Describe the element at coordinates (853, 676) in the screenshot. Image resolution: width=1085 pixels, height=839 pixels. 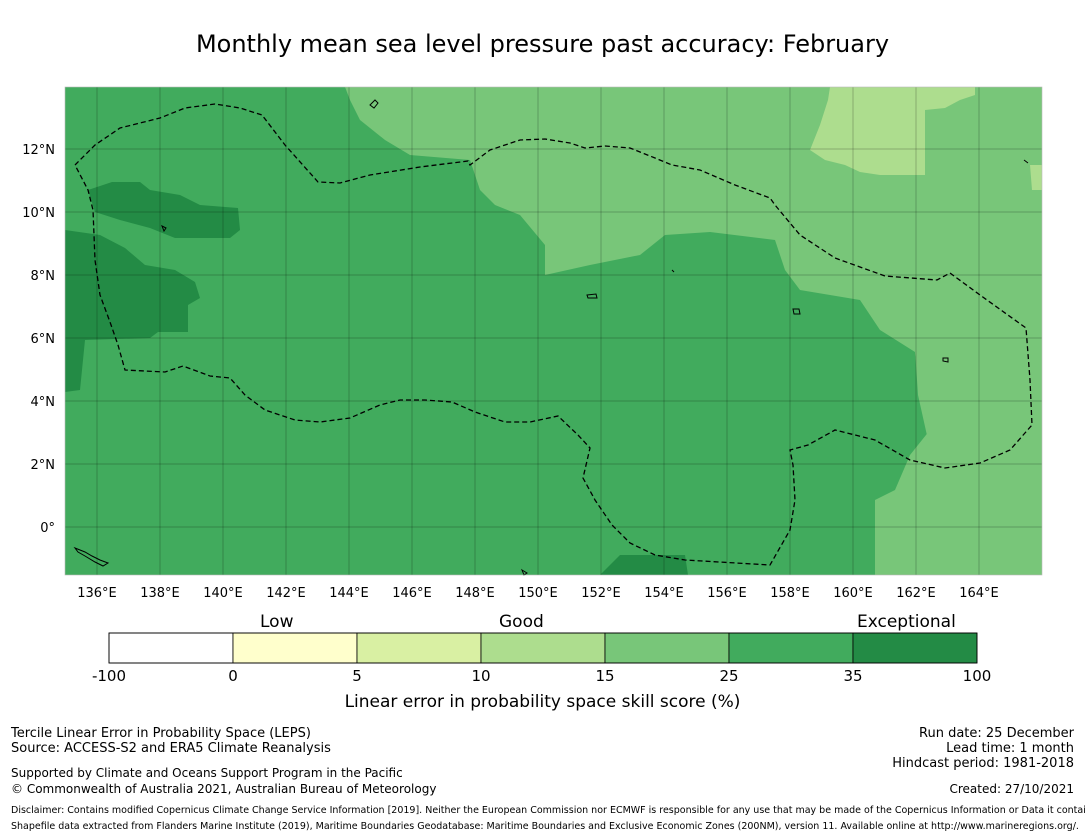
I see `colorbar-tick: 35` at that location.